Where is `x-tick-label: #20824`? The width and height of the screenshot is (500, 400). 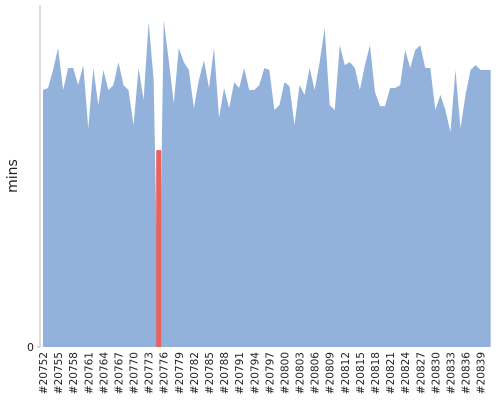 x-tick-label: #20824 is located at coordinates (406, 373).